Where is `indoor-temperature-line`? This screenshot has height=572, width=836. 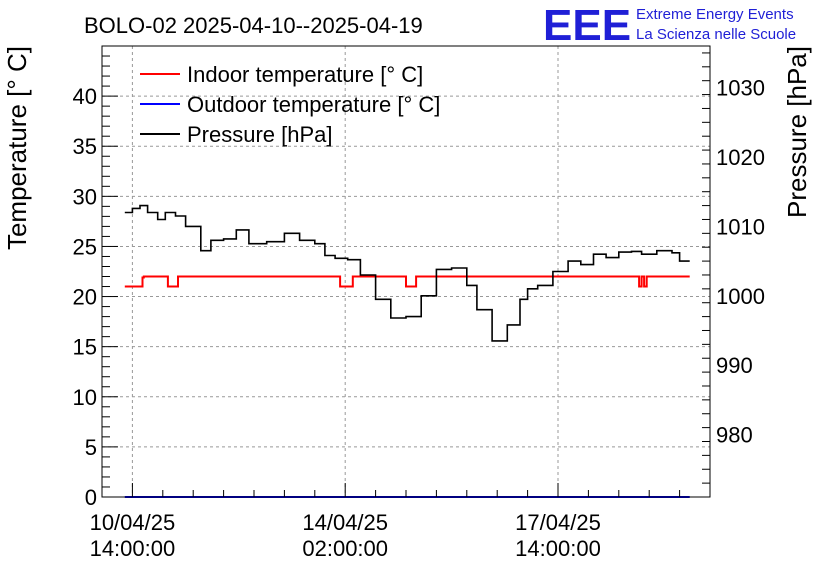
indoor-temperature-line is located at coordinates (407, 281).